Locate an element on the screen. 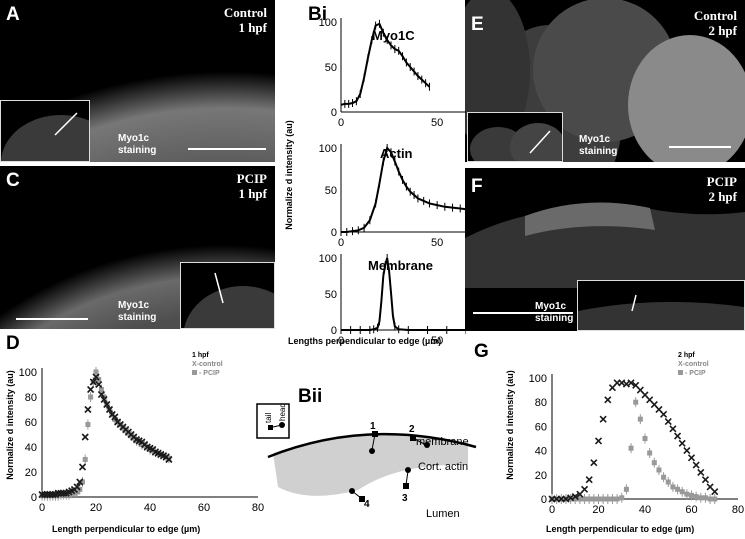  g-xtick-label: 0 is located at coordinates (552, 510).